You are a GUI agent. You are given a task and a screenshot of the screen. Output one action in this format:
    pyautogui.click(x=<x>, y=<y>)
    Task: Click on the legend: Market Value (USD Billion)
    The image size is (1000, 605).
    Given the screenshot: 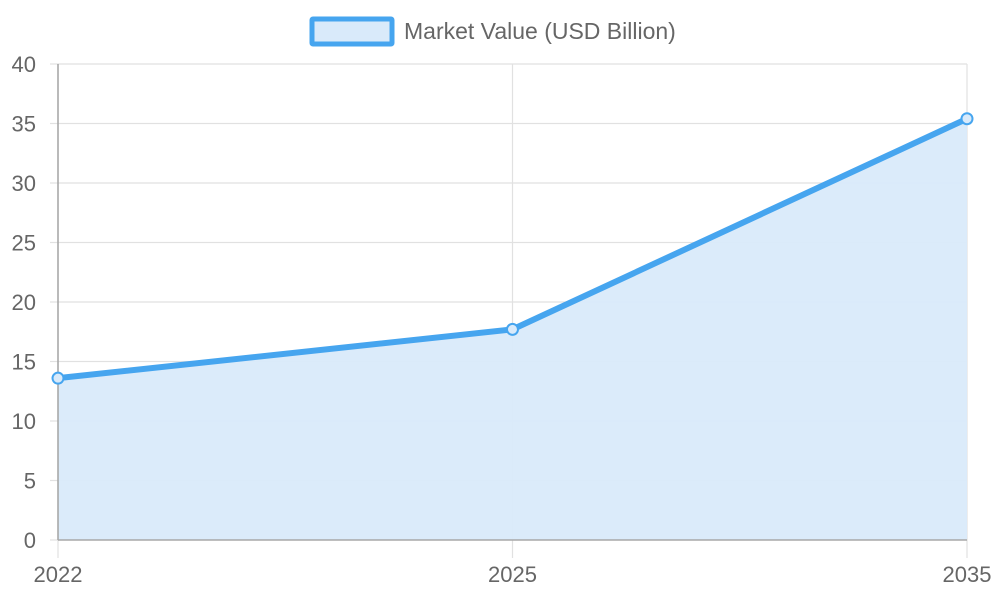 What is the action you would take?
    pyautogui.click(x=492, y=31)
    